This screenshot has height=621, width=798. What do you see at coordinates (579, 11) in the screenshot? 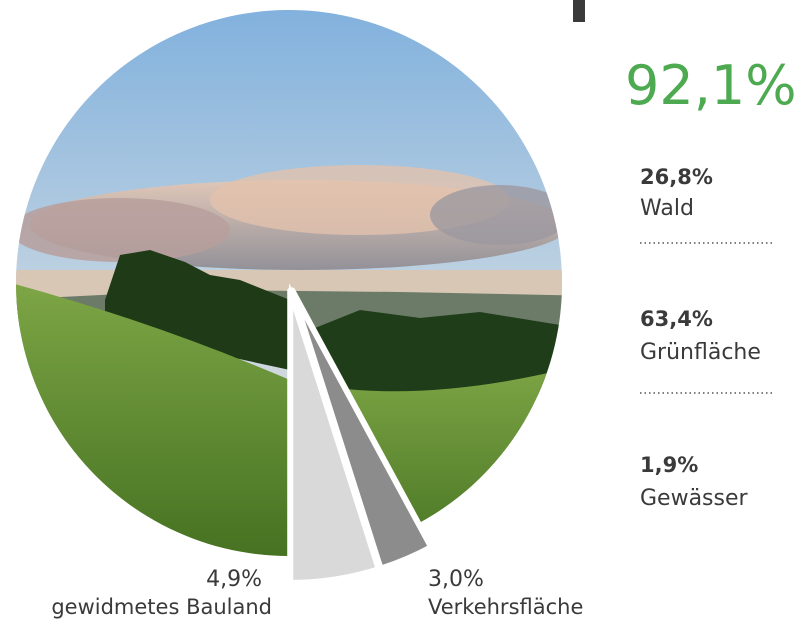
I see `decor-bar` at bounding box center [579, 11].